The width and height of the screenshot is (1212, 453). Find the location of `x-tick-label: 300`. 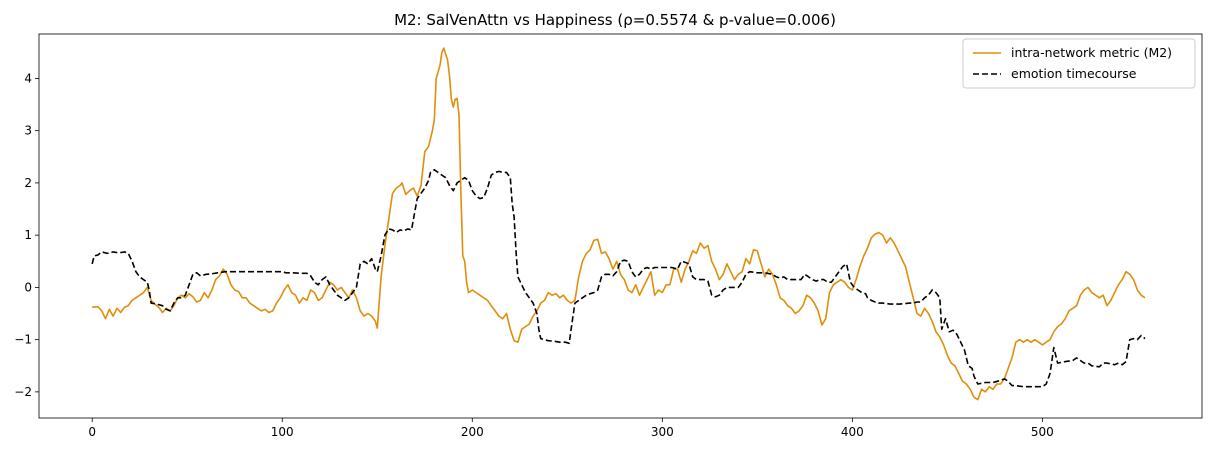

x-tick-label: 300 is located at coordinates (662, 432).